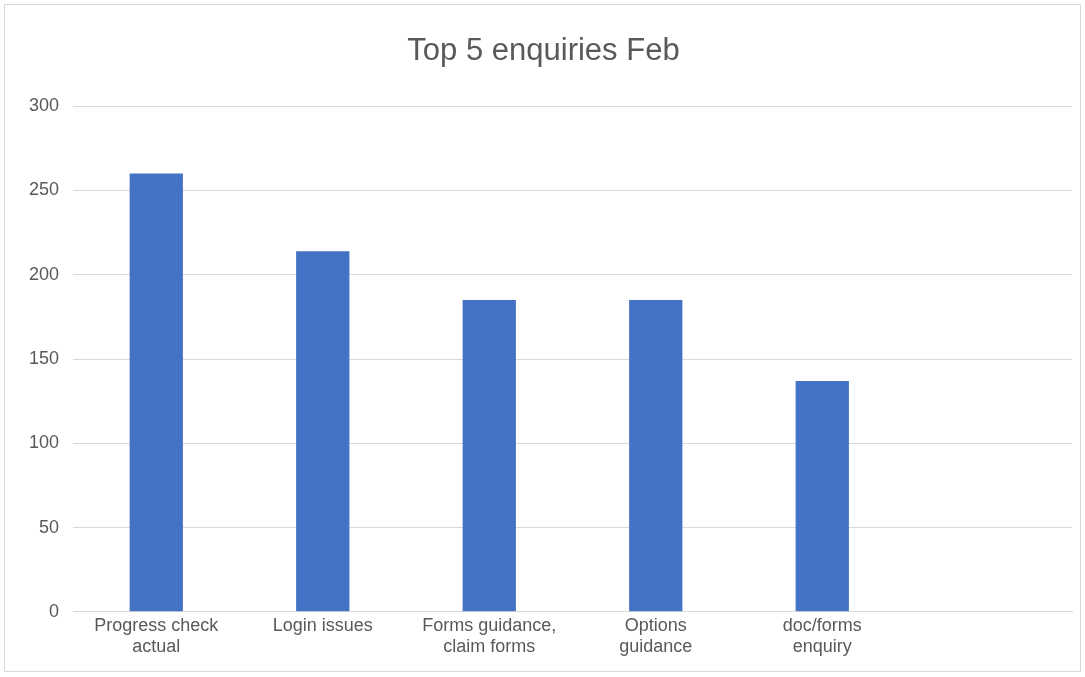 The image size is (1085, 677). What do you see at coordinates (44, 442) in the screenshot?
I see `y-tick-label: 100` at bounding box center [44, 442].